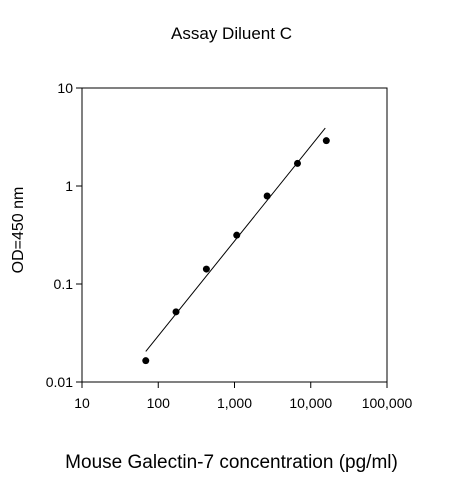  What do you see at coordinates (387, 403) in the screenshot?
I see `x-tick-label: 100,000` at bounding box center [387, 403].